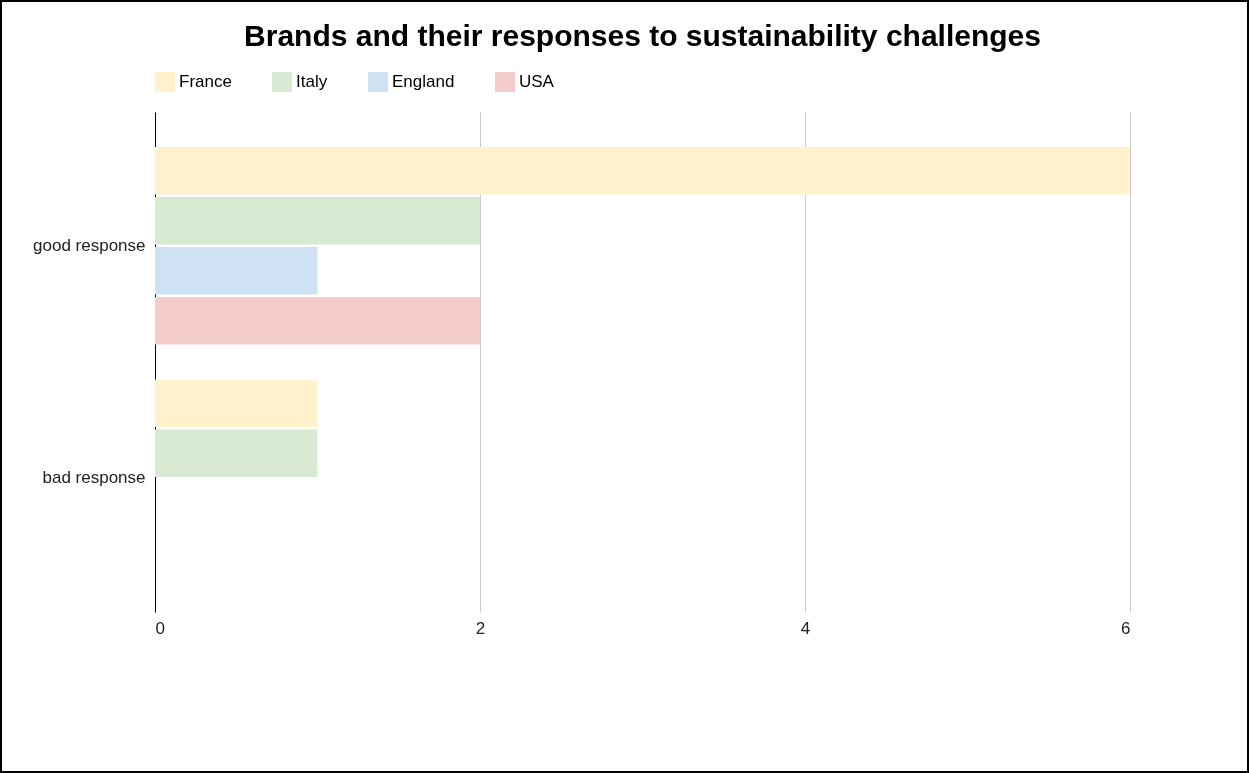  Describe the element at coordinates (1126, 628) in the screenshot. I see `x-tick-label: 6` at that location.